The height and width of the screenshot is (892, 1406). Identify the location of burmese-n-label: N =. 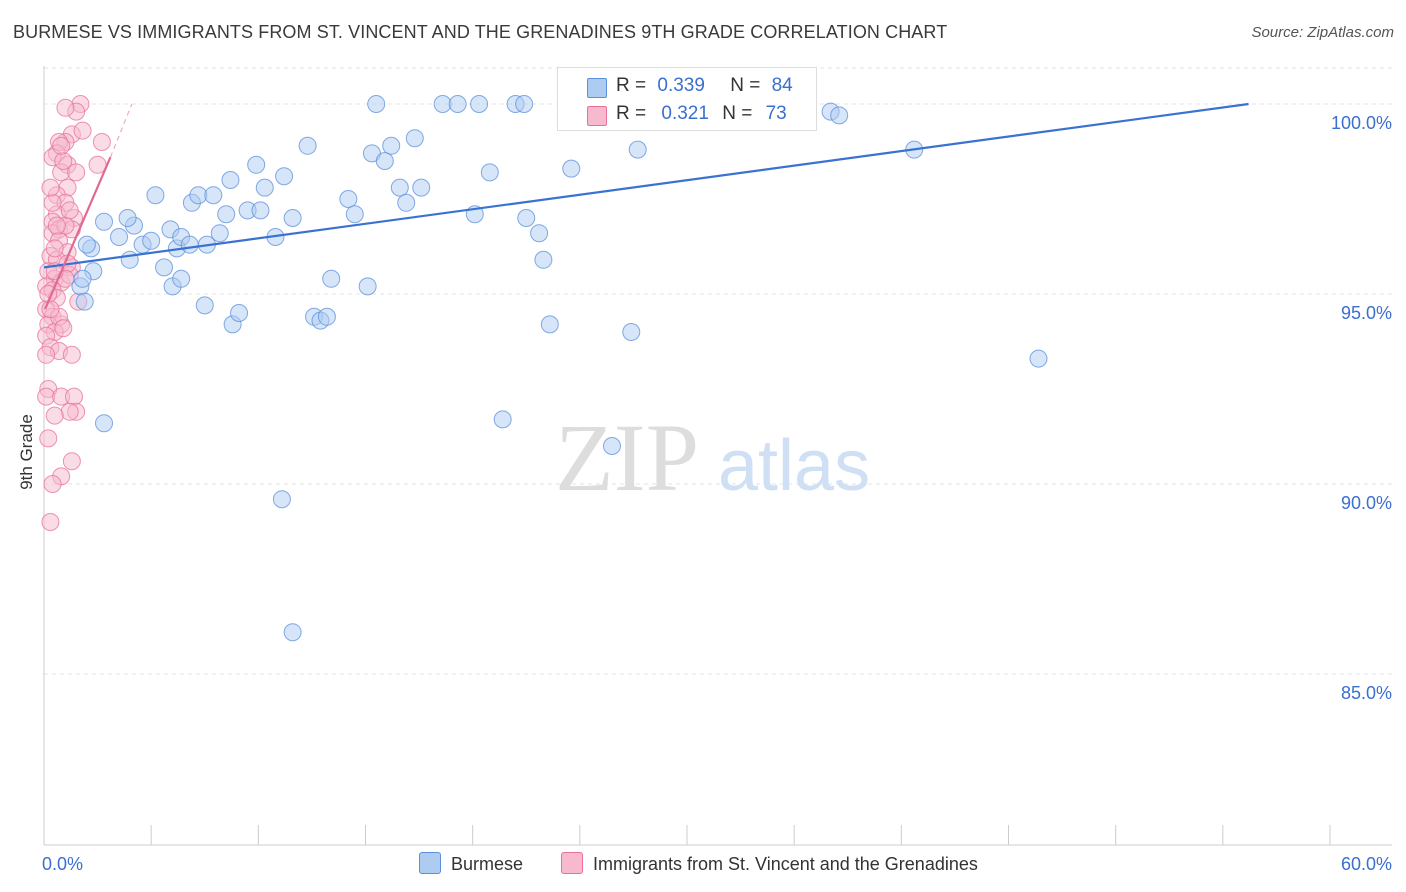
(745, 85).